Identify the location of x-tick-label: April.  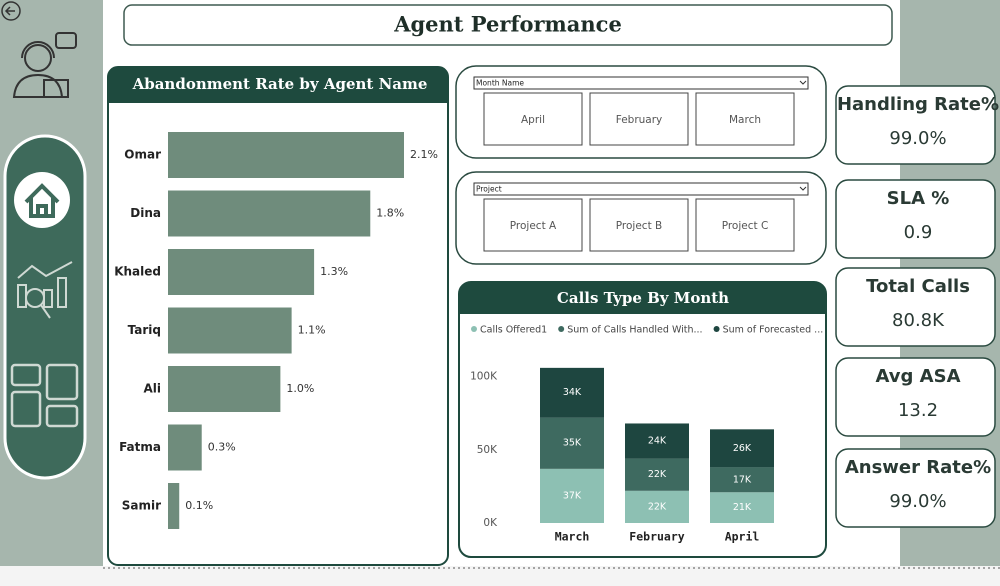
(742, 537).